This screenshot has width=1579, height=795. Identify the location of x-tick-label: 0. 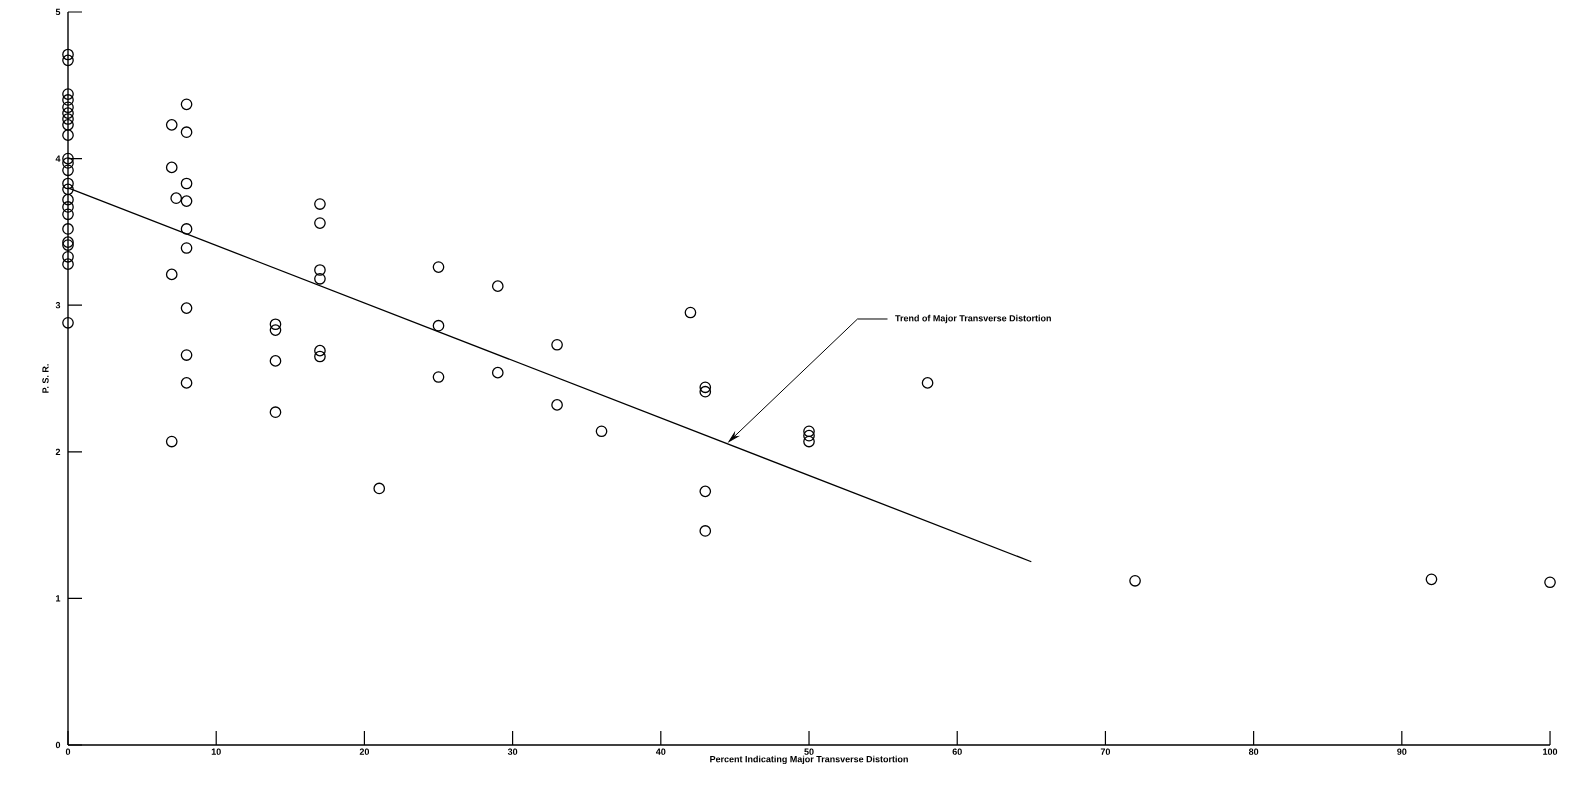
(68, 751).